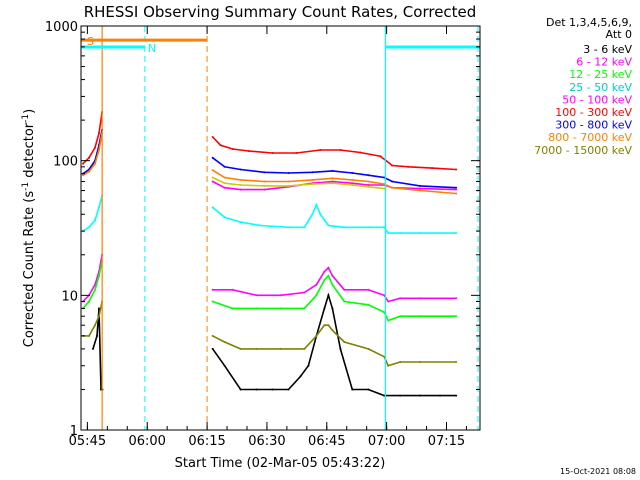 This screenshot has height=480, width=640. I want to click on y-tick-label: 100, so click(65, 162).